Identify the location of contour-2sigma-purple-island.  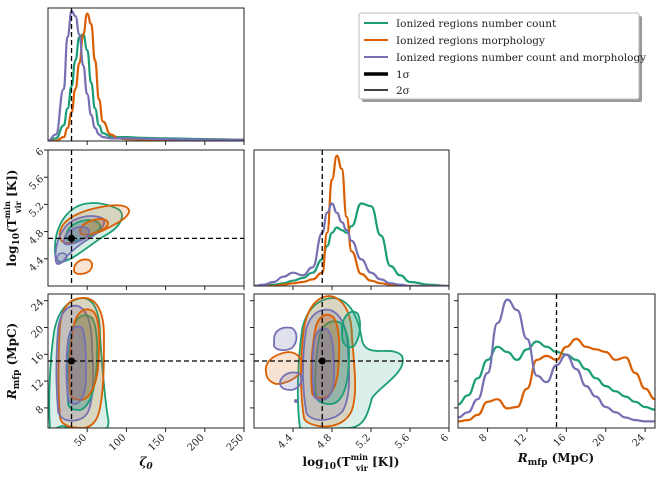
(62, 258).